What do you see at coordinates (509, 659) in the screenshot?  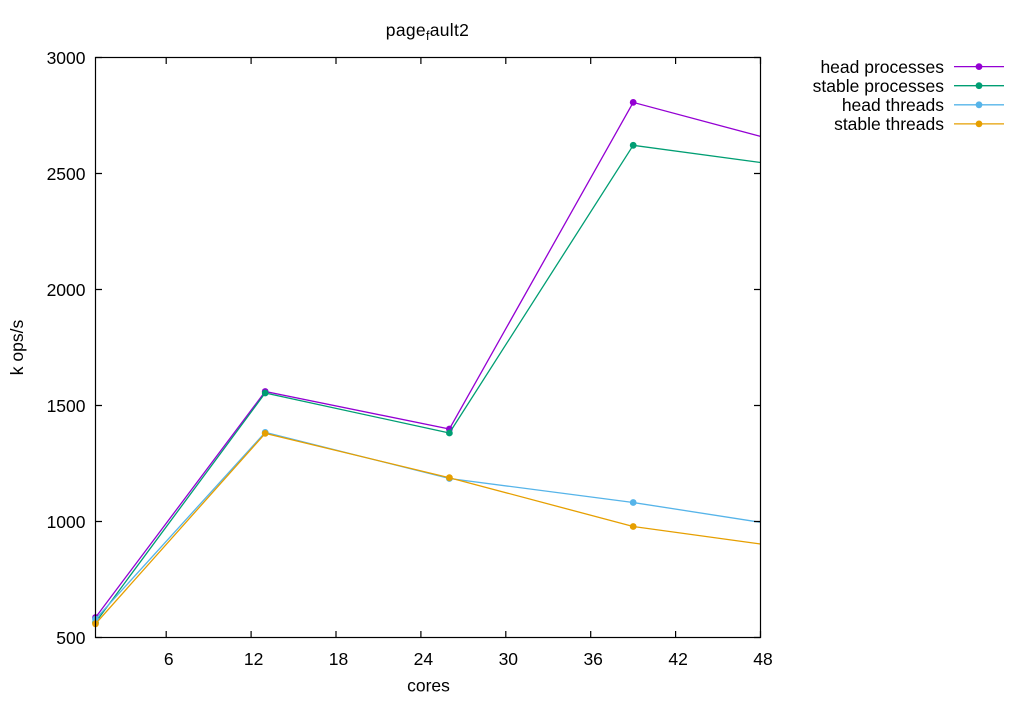 I see `svg-text: 30` at bounding box center [509, 659].